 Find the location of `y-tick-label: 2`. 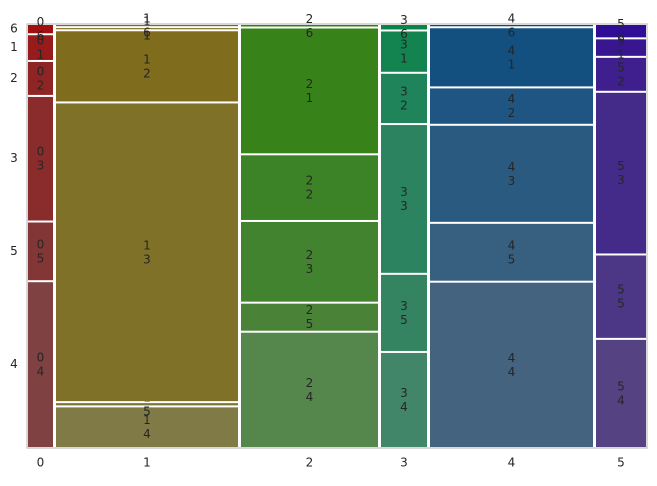

y-tick-label: 2 is located at coordinates (14, 78).